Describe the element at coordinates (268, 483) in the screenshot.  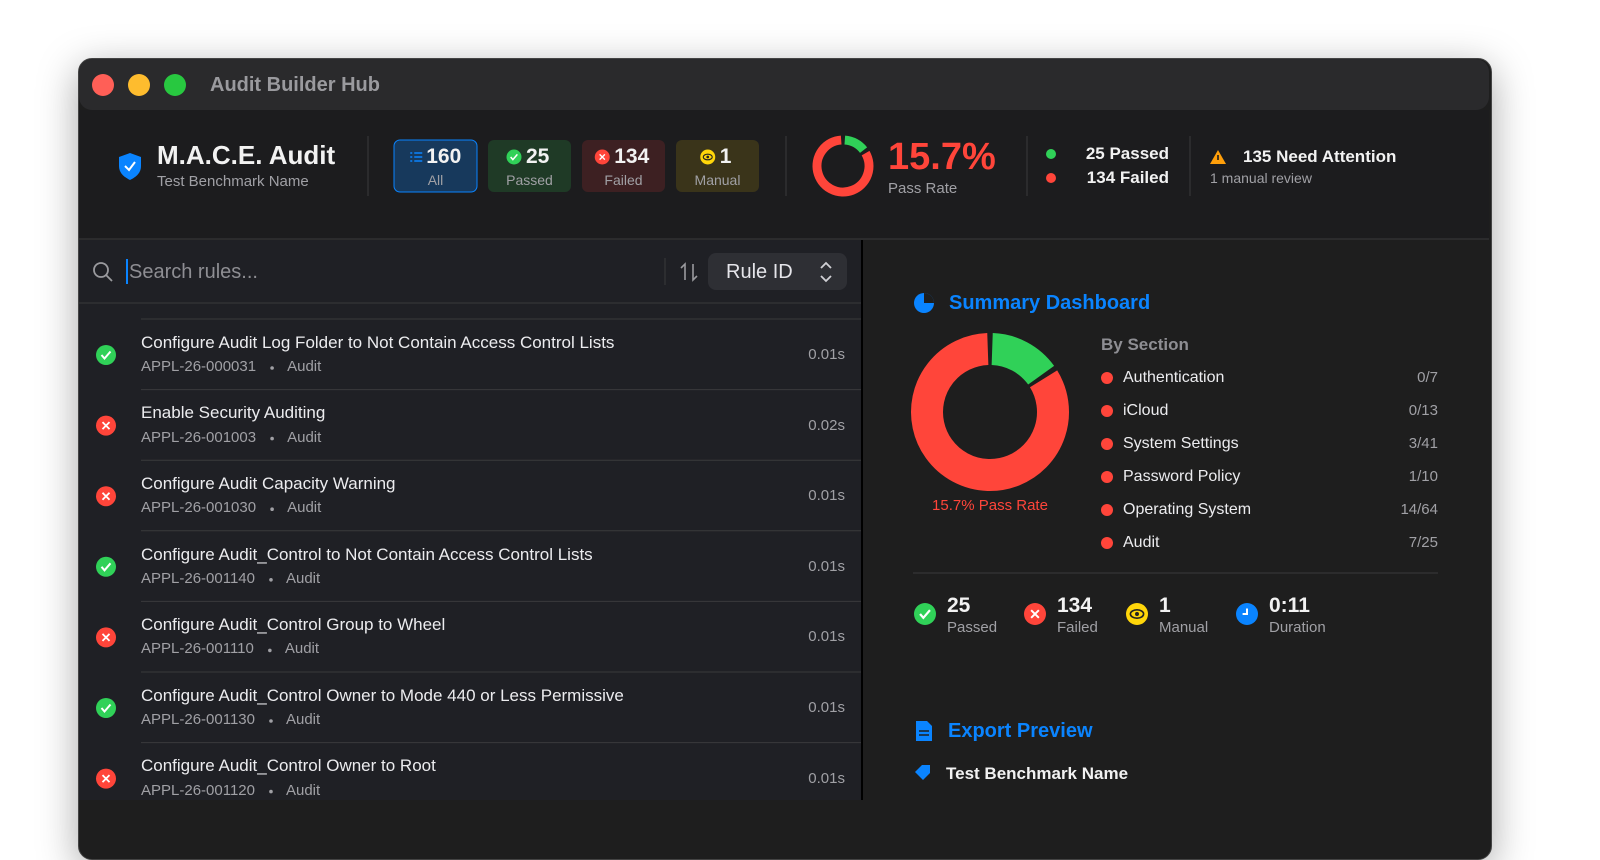
I see `rule-title: Configure Audit Capacity Warning` at that location.